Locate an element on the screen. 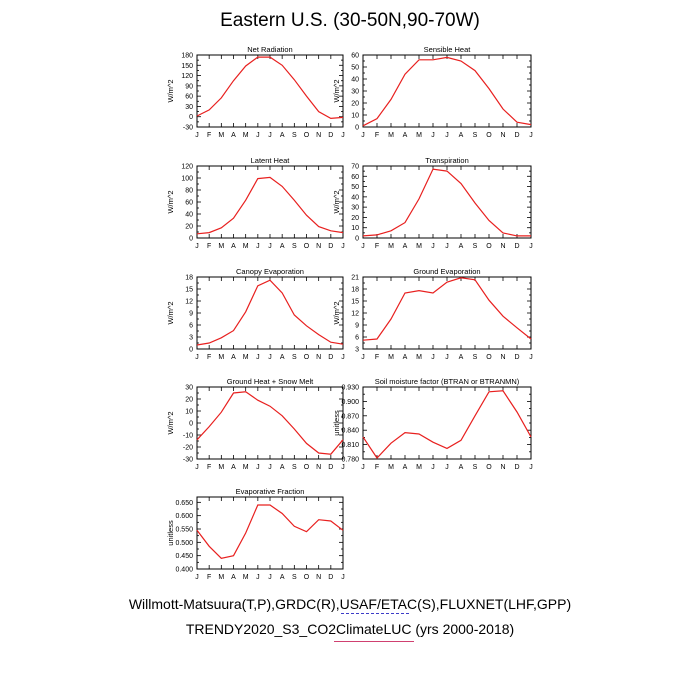  y-tick-label: 6 is located at coordinates (191, 326).